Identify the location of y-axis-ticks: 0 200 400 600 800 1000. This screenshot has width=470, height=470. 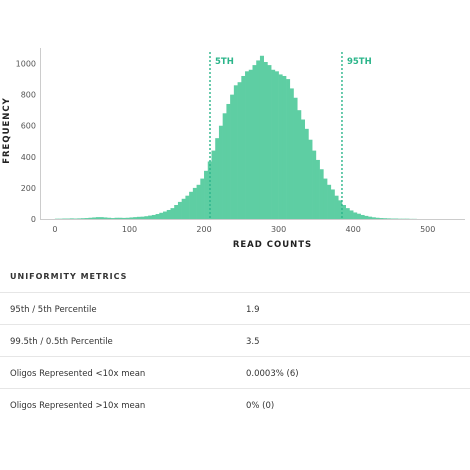
(26, 142).